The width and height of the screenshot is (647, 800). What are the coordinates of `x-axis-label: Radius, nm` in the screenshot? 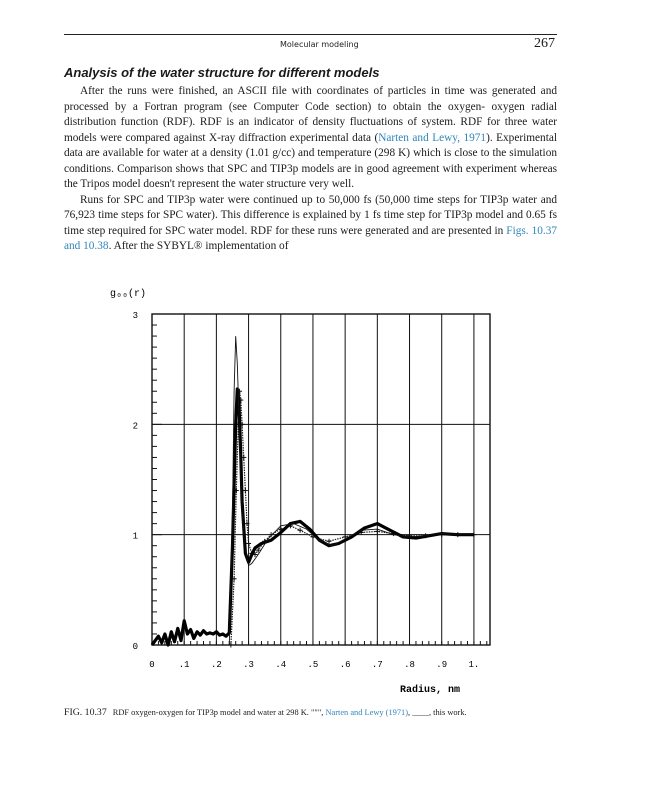 It's located at (430, 690).